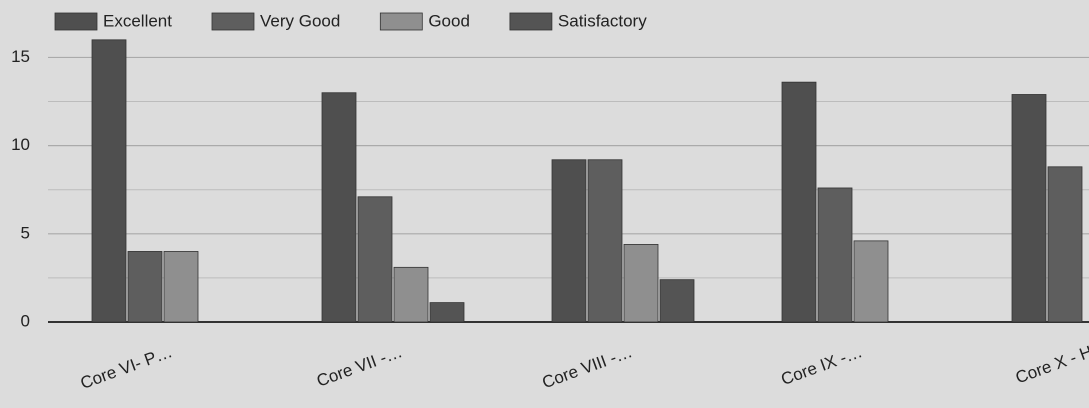 The width and height of the screenshot is (1089, 408). Describe the element at coordinates (25, 232) in the screenshot. I see `y-tick-label: 5` at that location.